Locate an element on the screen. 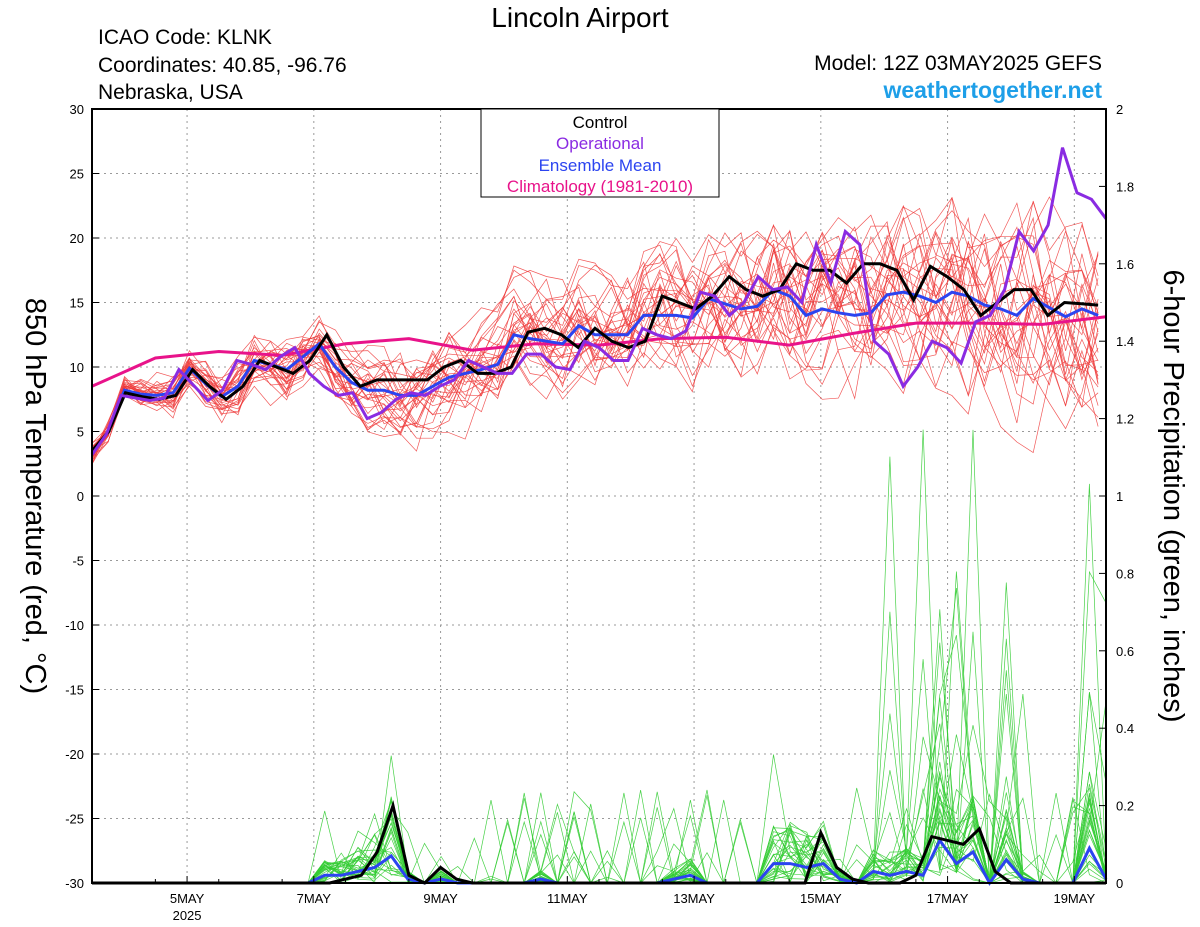  legend-box is located at coordinates (600, 153).